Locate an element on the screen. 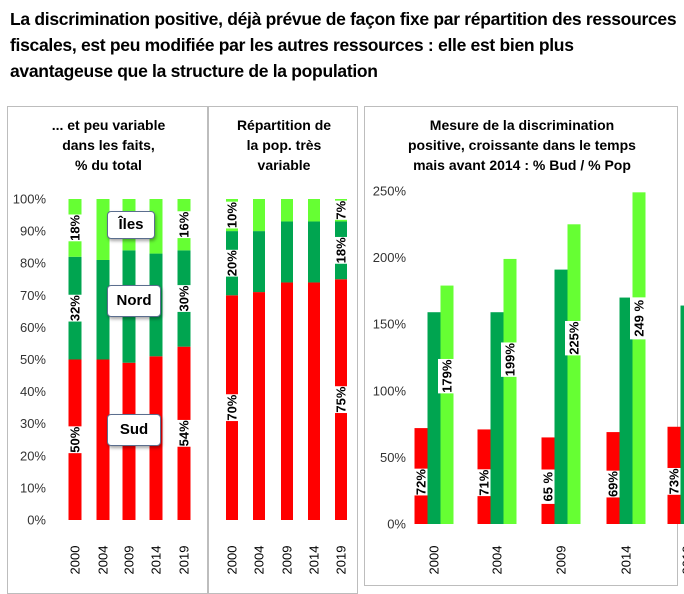  population-share-title-line: Répartition de is located at coordinates (284, 125).